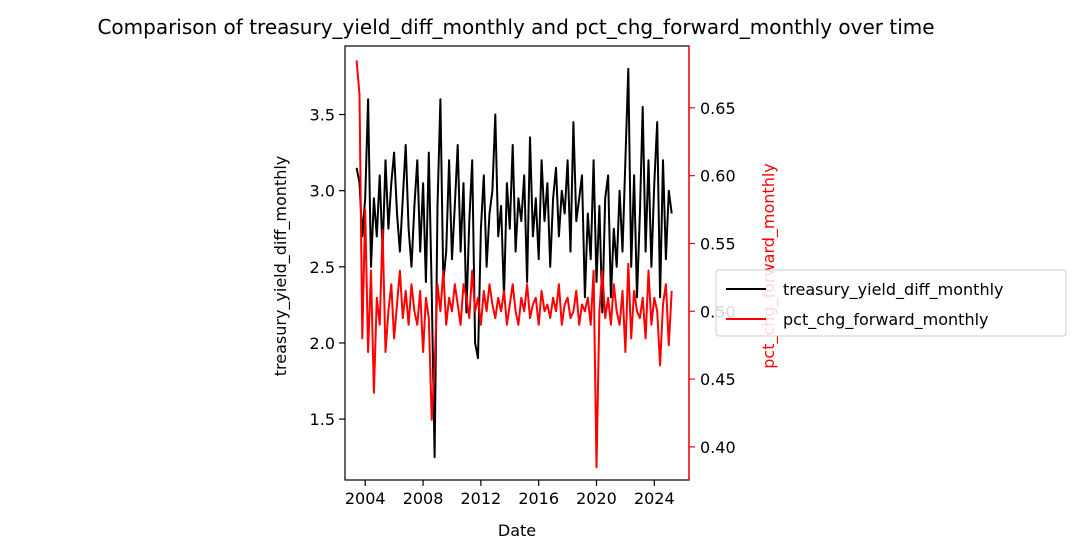 The height and width of the screenshot is (554, 1081). Describe the element at coordinates (322, 191) in the screenshot. I see `y-left-tick-label: 3.0` at that location.